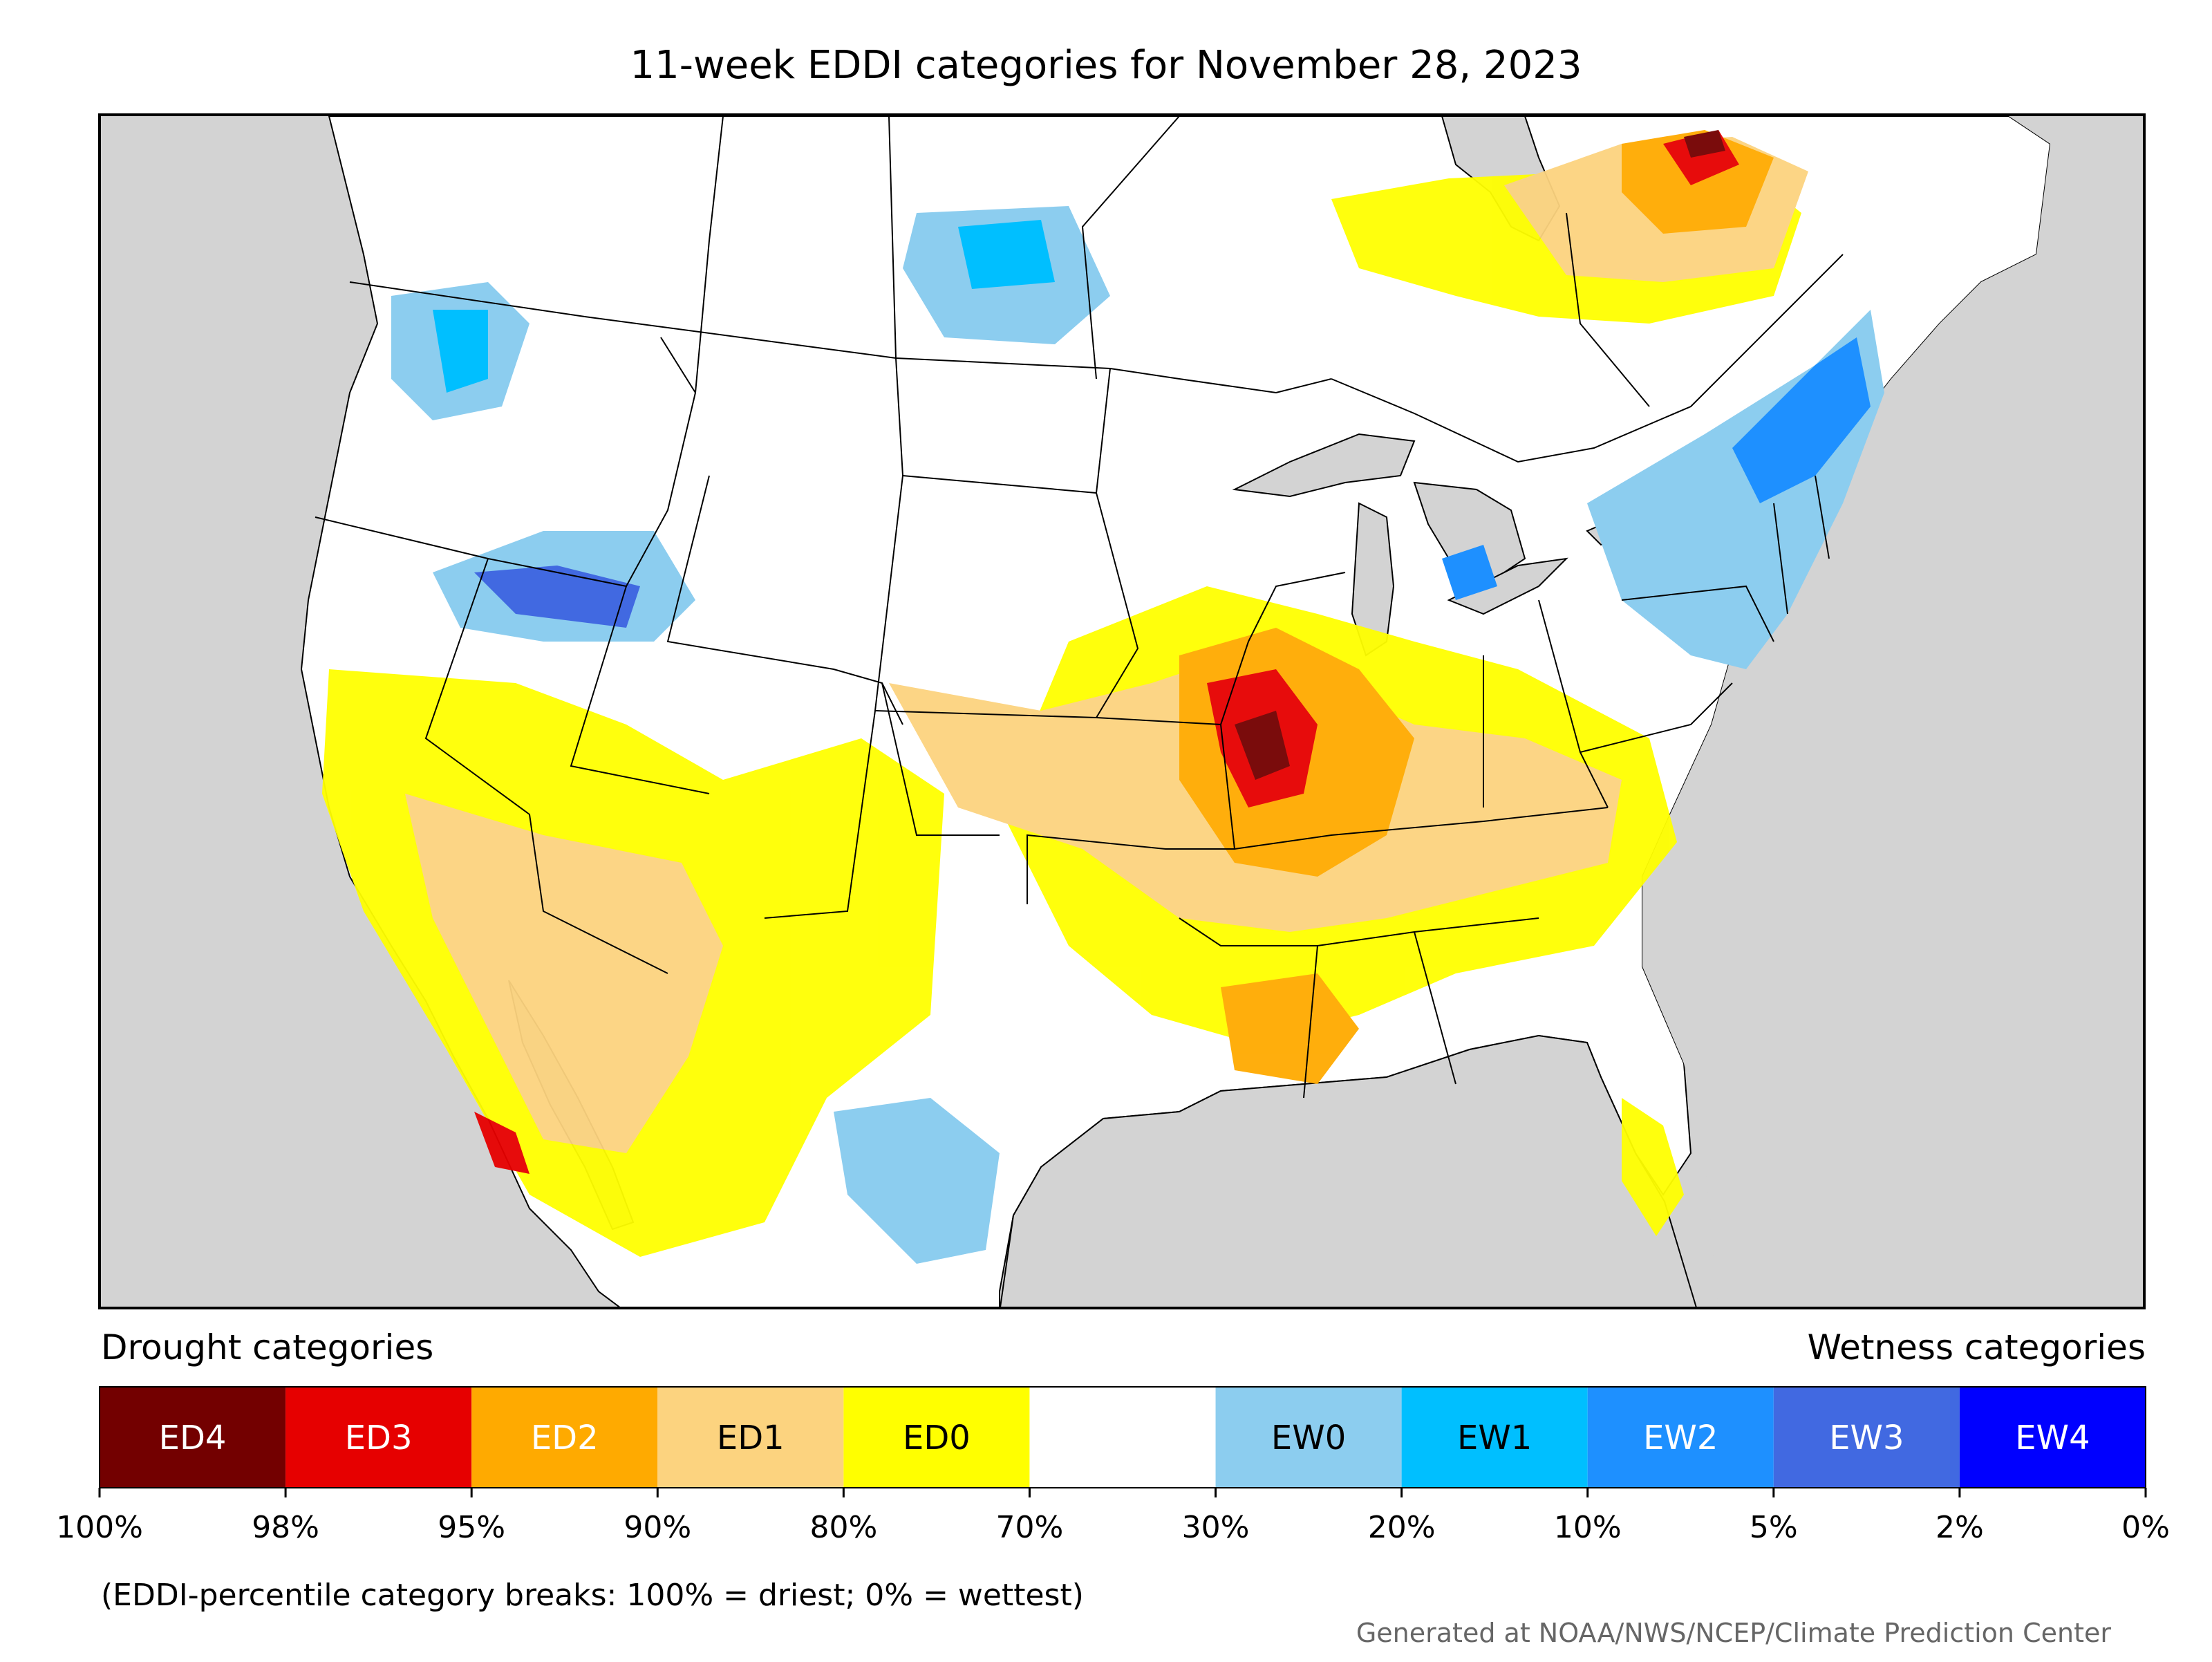 This screenshot has height=1662, width=2212. I want to click on colorbar-break-label: 0%, so click(2145, 1528).